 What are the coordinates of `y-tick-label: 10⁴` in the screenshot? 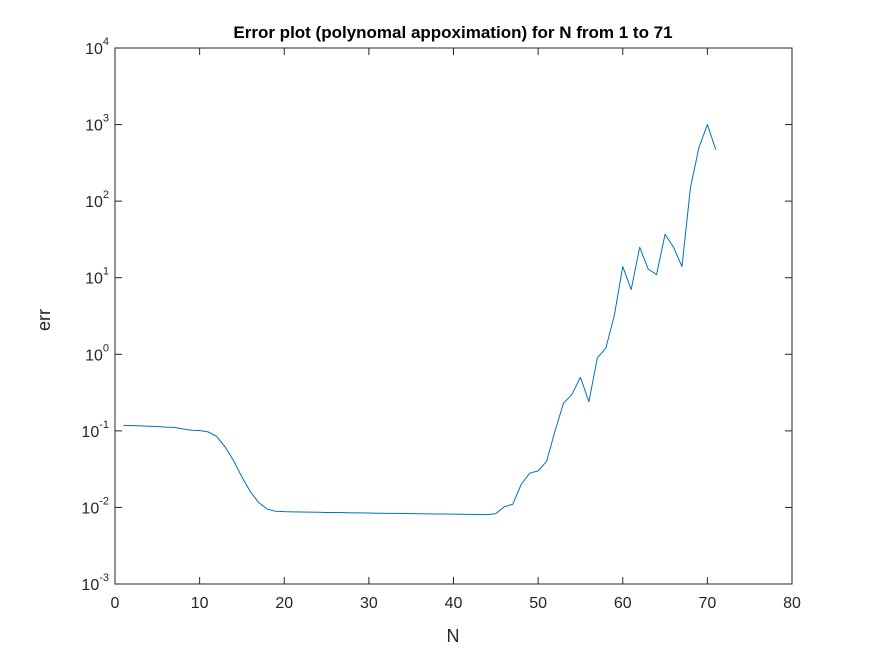 It's located at (97, 47).